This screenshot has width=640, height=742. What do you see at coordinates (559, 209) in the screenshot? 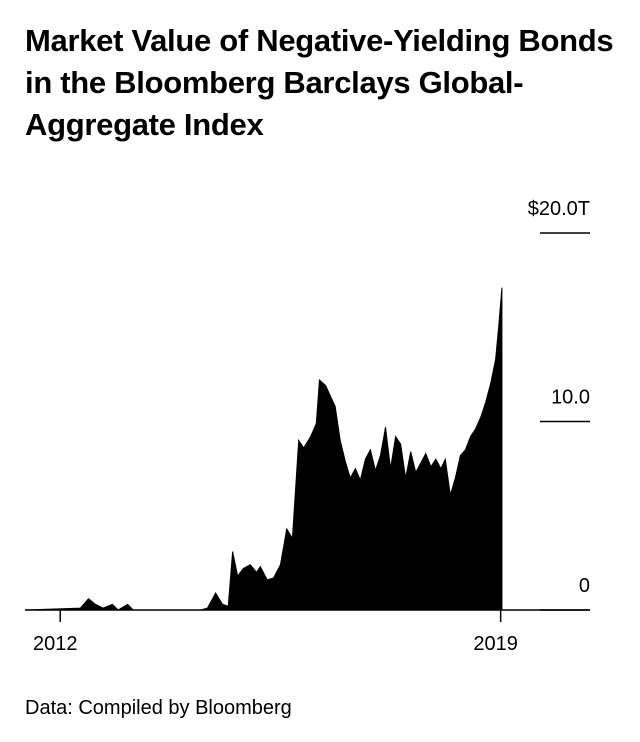
I see `y-tick-label: $20.0T` at bounding box center [559, 209].